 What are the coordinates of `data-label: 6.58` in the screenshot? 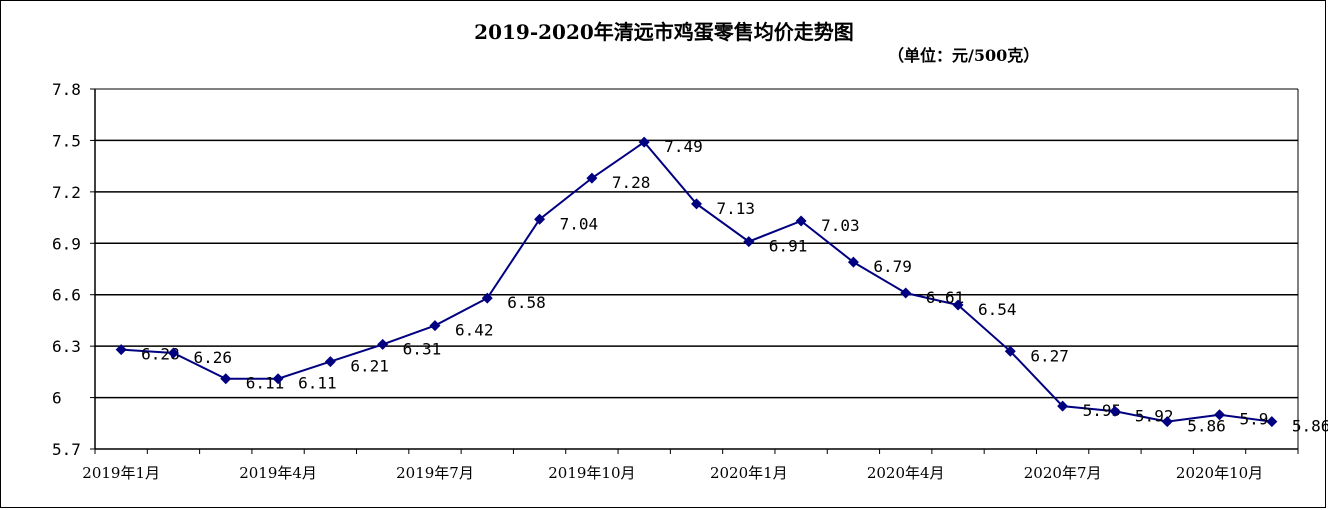 It's located at (526, 302).